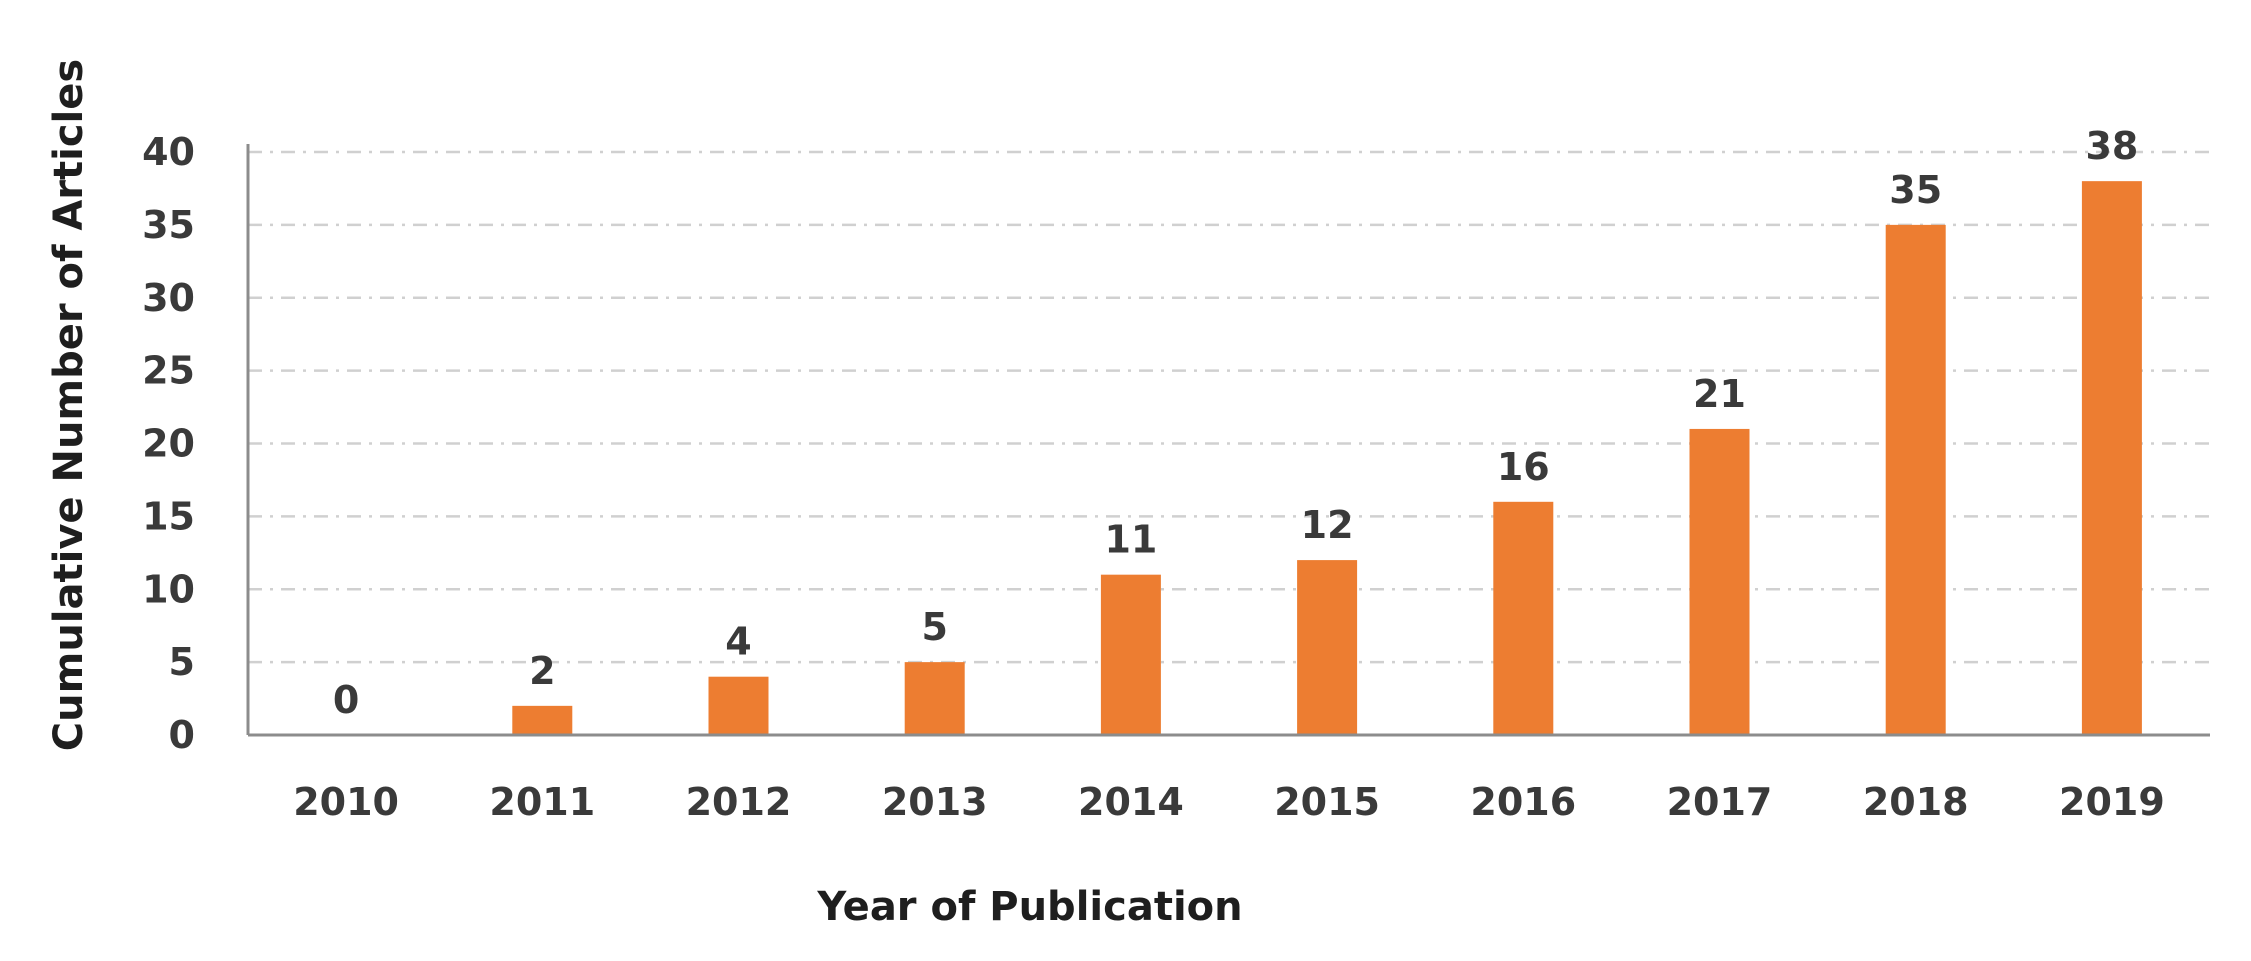 The image size is (2251, 961). Describe the element at coordinates (1327, 802) in the screenshot. I see `x-tick-label: 2015` at that location.